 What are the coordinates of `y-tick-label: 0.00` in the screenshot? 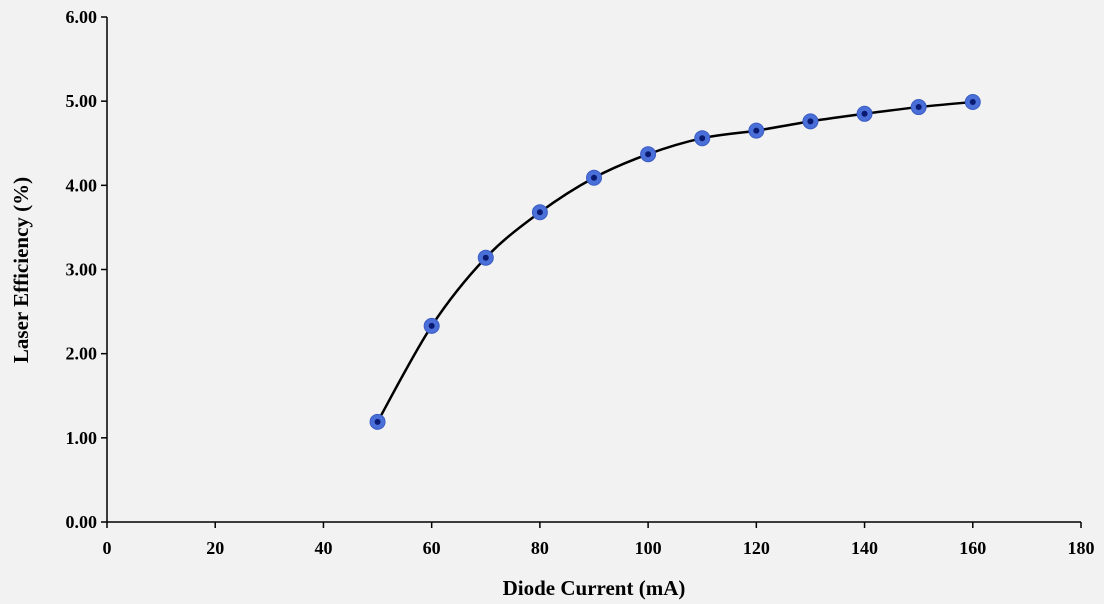 It's located at (82, 522).